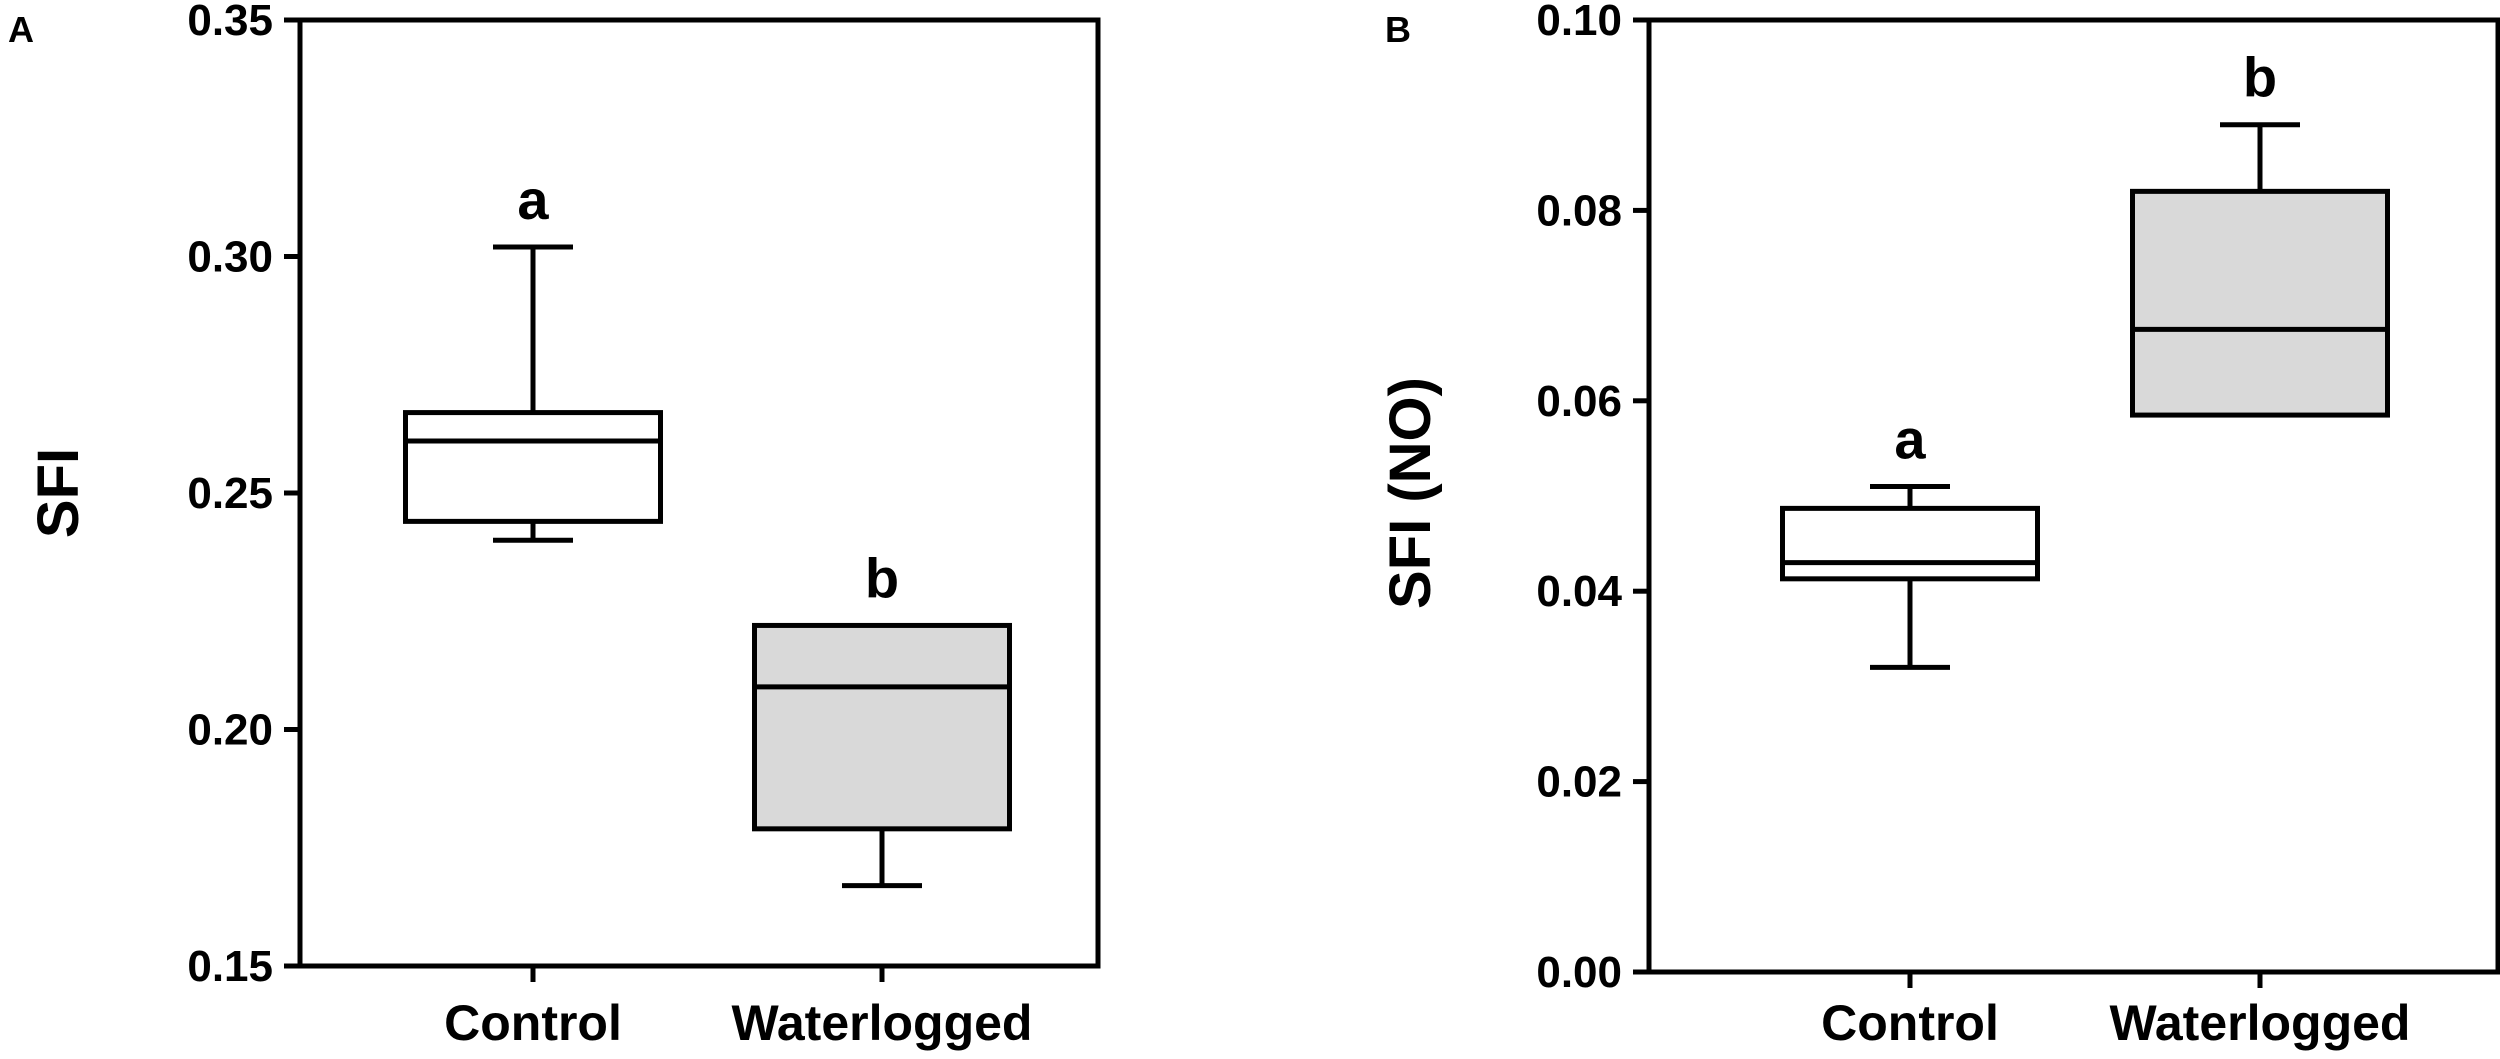  I want to click on x-categories-a: Control Waterlogged, so click(738, 1008).